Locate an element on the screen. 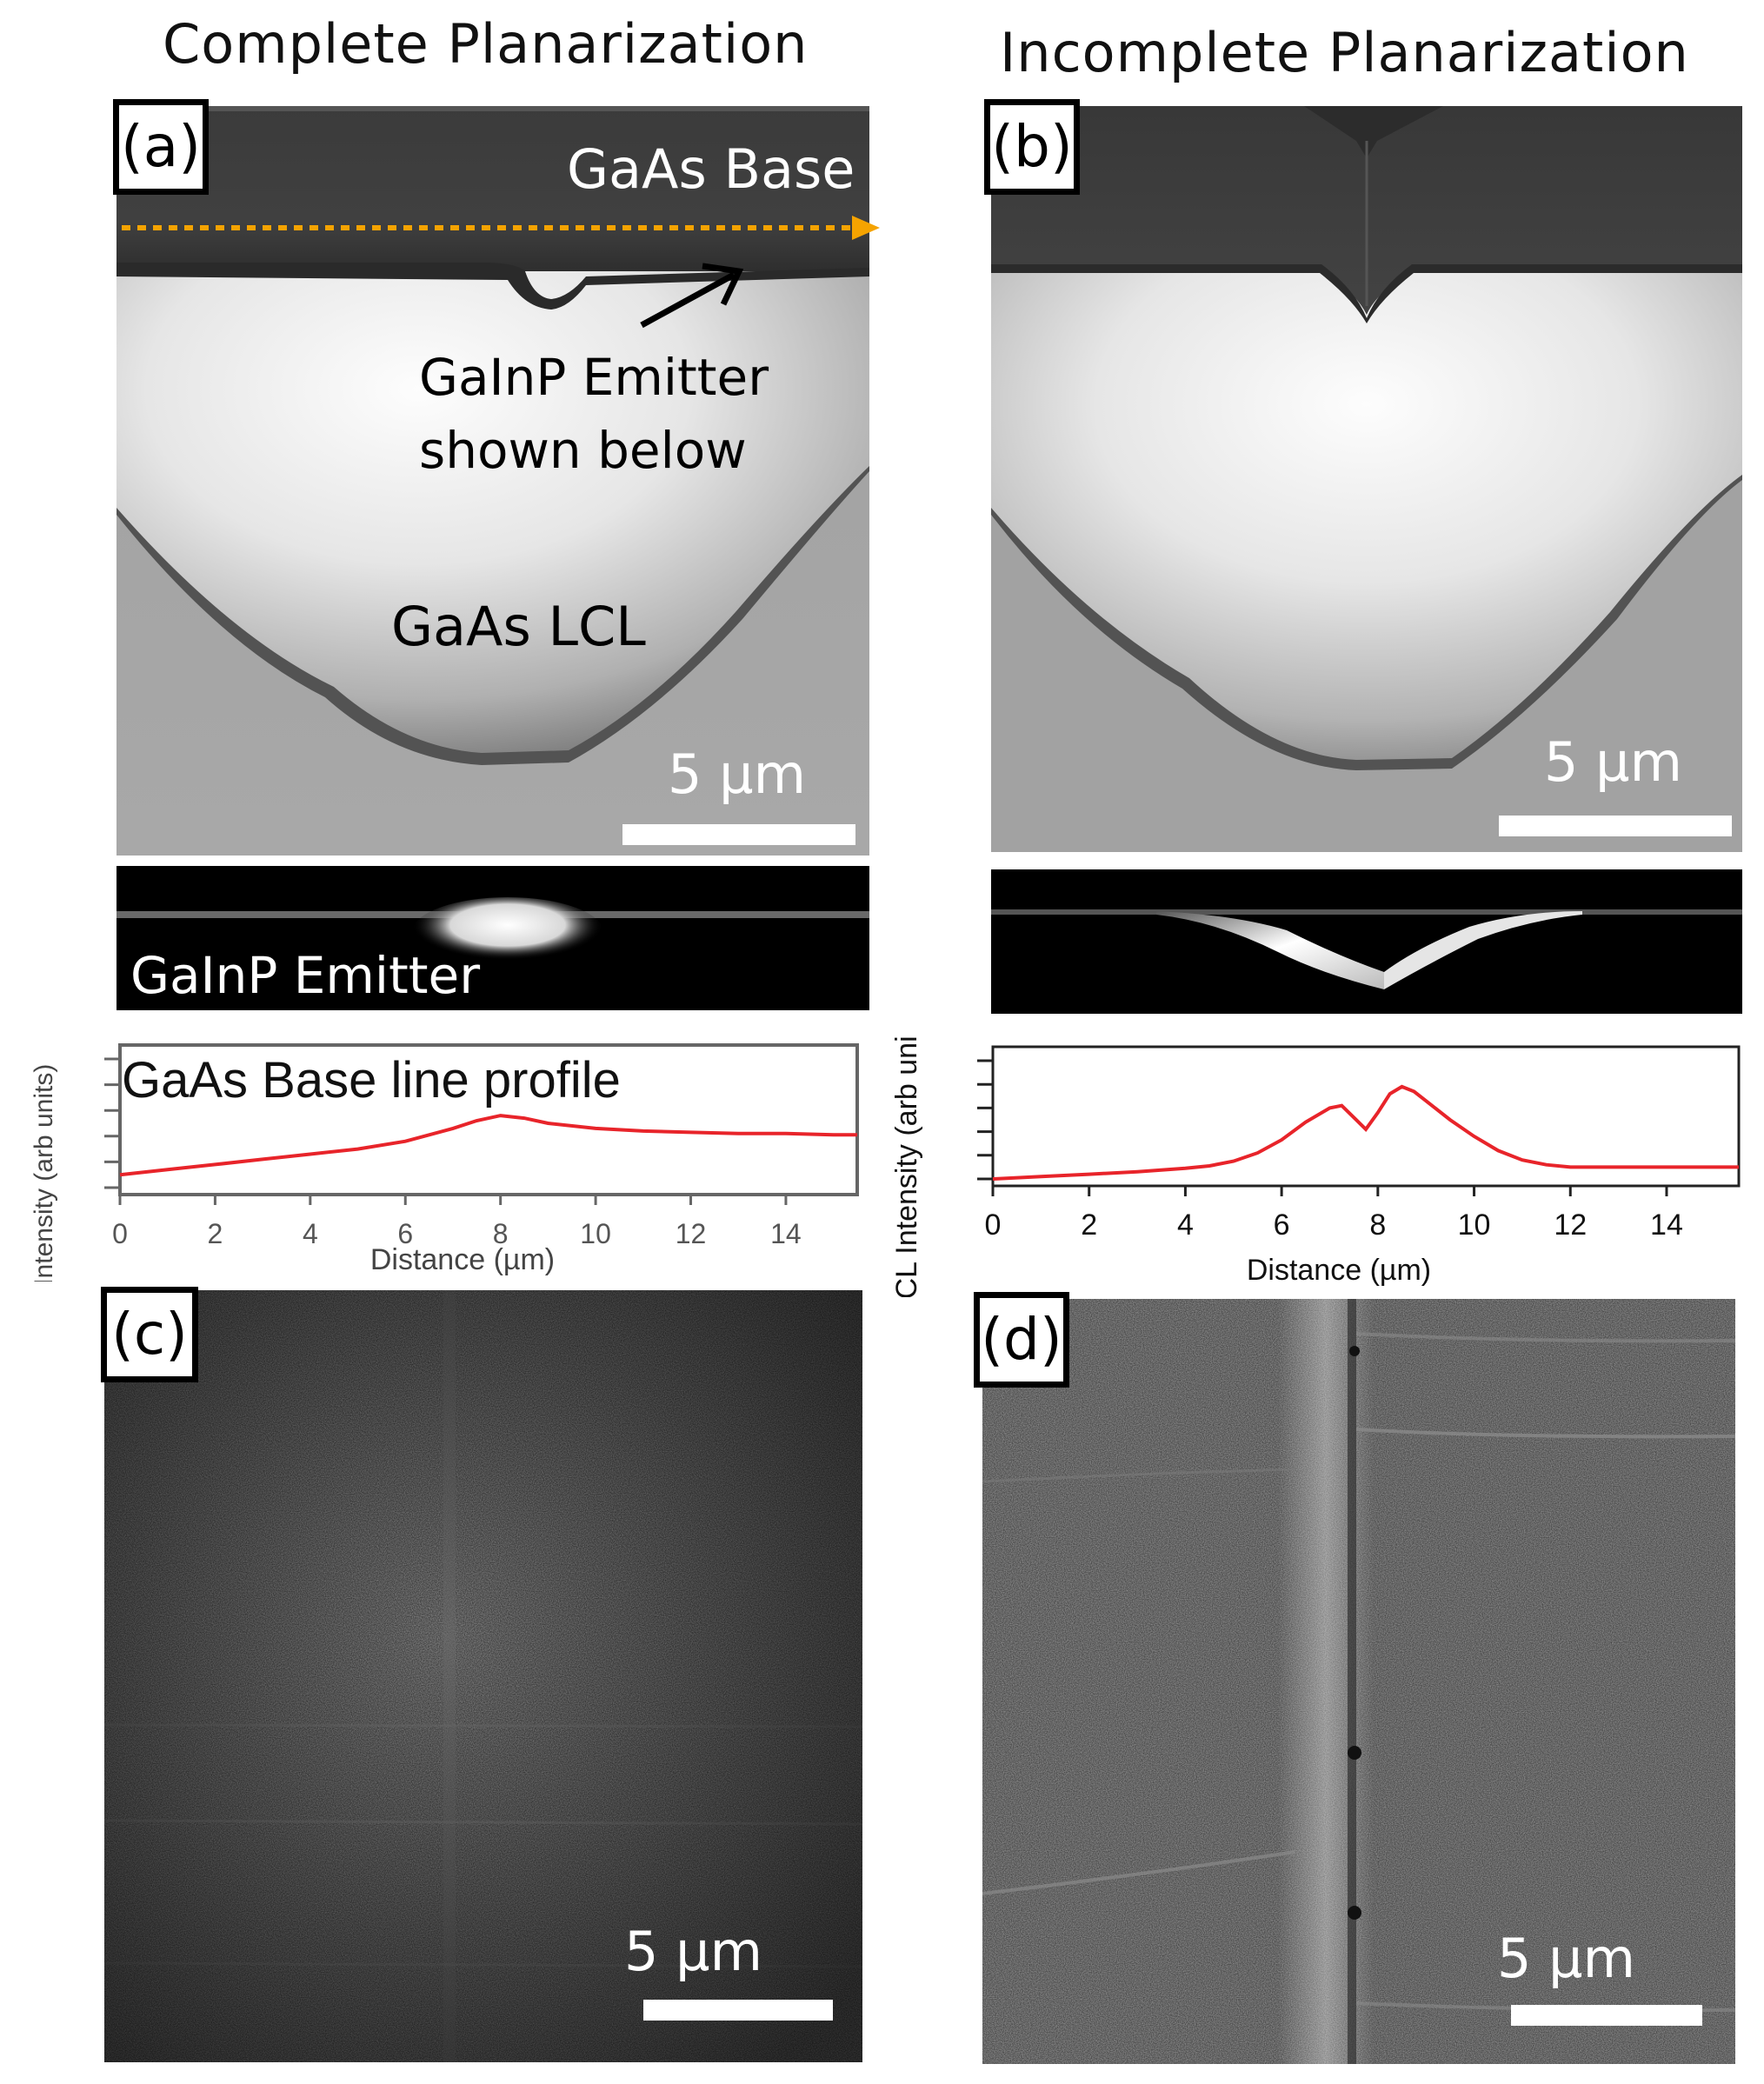 The width and height of the screenshot is (1764, 2084). emitter-note-line1: GaInP Emitter is located at coordinates (594, 377).